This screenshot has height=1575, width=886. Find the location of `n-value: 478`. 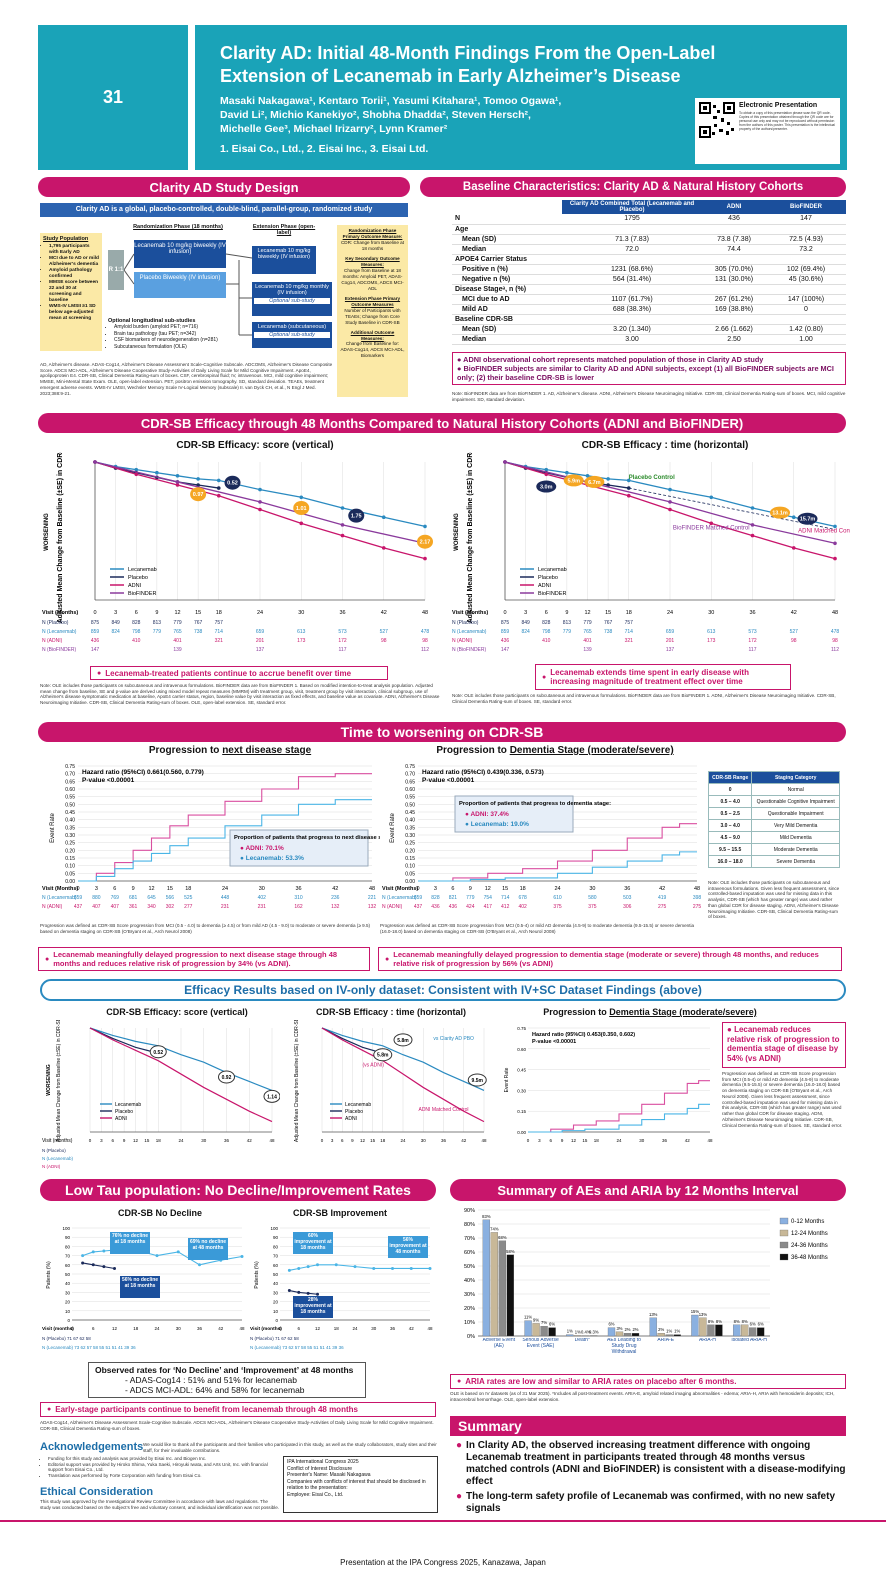

n-value: 478 is located at coordinates (835, 632).